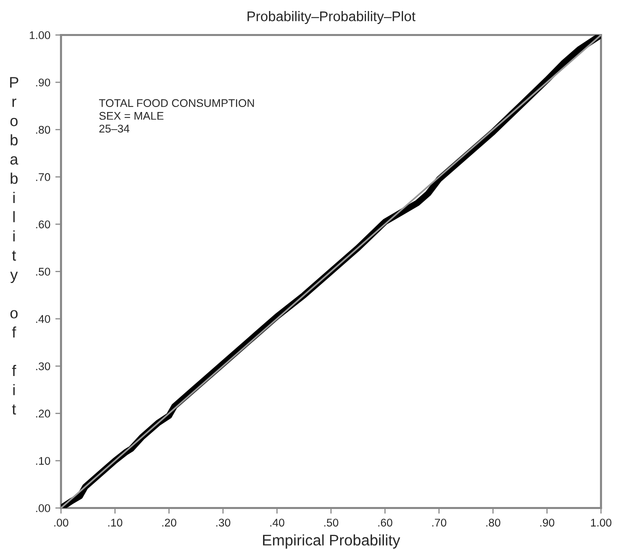  What do you see at coordinates (43, 272) in the screenshot?
I see `y-tick-label: .50` at bounding box center [43, 272].